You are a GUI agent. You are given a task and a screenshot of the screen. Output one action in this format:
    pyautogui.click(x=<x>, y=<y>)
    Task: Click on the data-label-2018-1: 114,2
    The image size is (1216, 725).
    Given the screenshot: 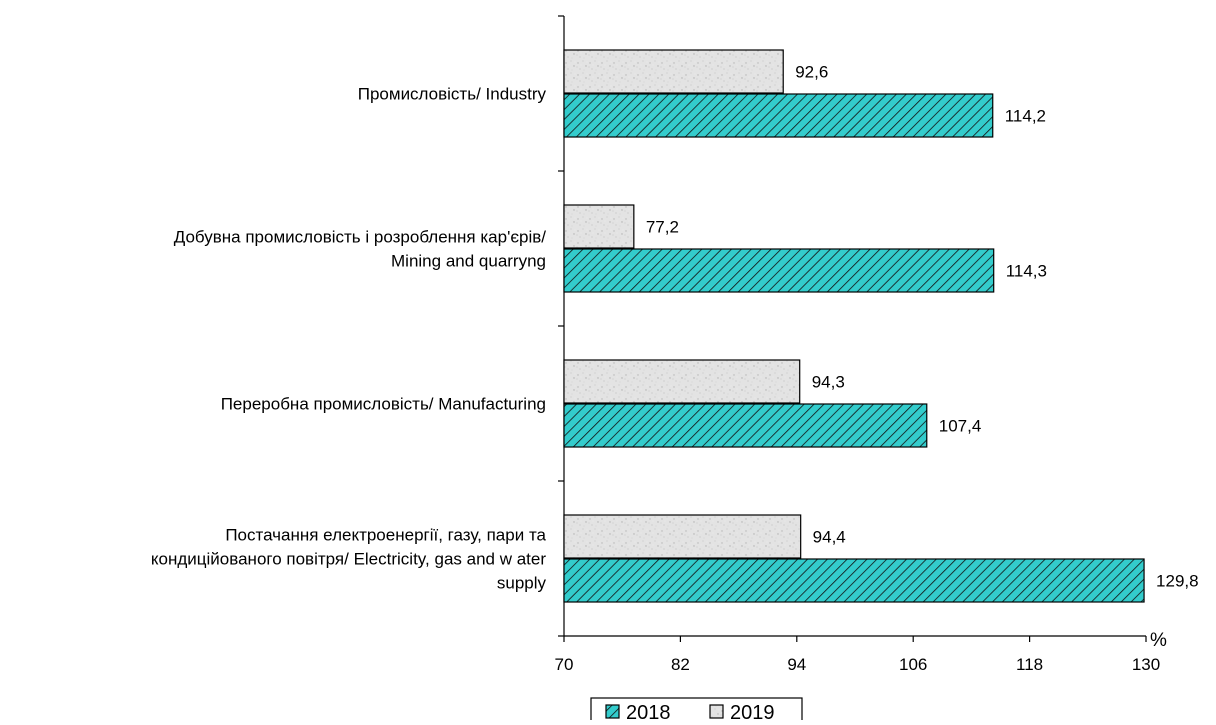 What is the action you would take?
    pyautogui.click(x=1025, y=116)
    